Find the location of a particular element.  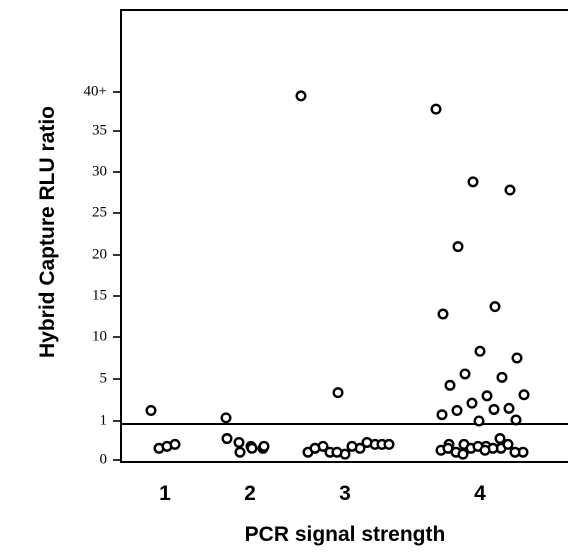

y-tick-label: 1 is located at coordinates (104, 420).